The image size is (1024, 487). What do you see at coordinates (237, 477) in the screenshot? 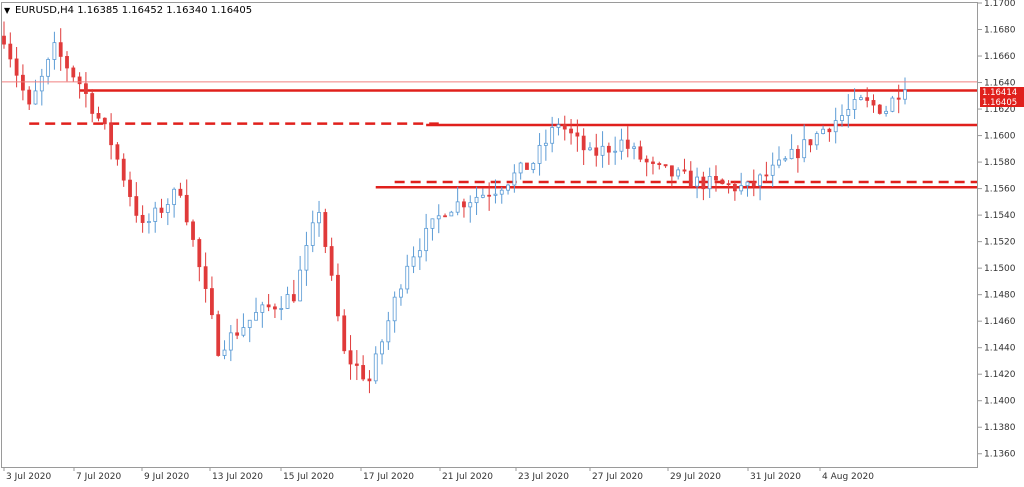
I see `time-tick-label: 13 Jul 2020` at bounding box center [237, 477].